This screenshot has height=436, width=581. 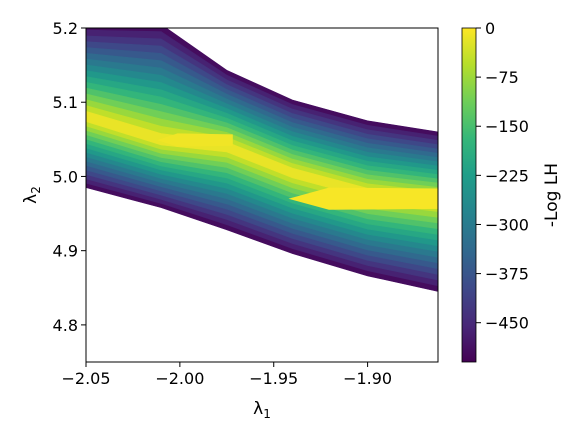 I want to click on colorbar-tick-label: 0, so click(x=490, y=28).